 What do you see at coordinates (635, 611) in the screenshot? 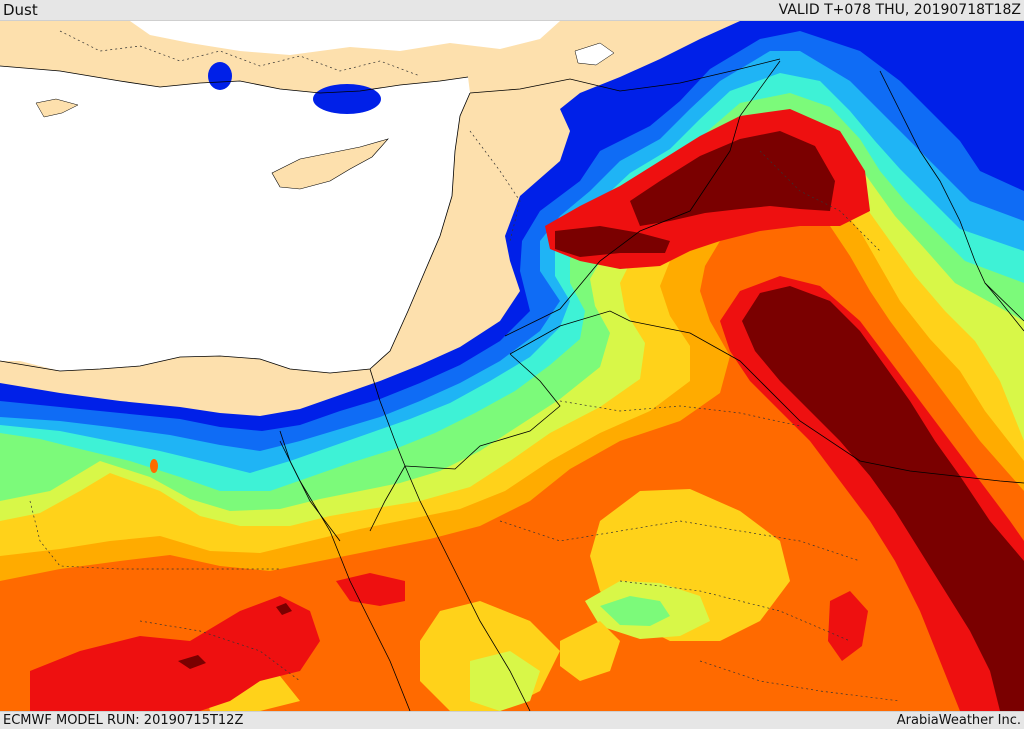
I see `dust-patch-cyan-south` at bounding box center [635, 611].